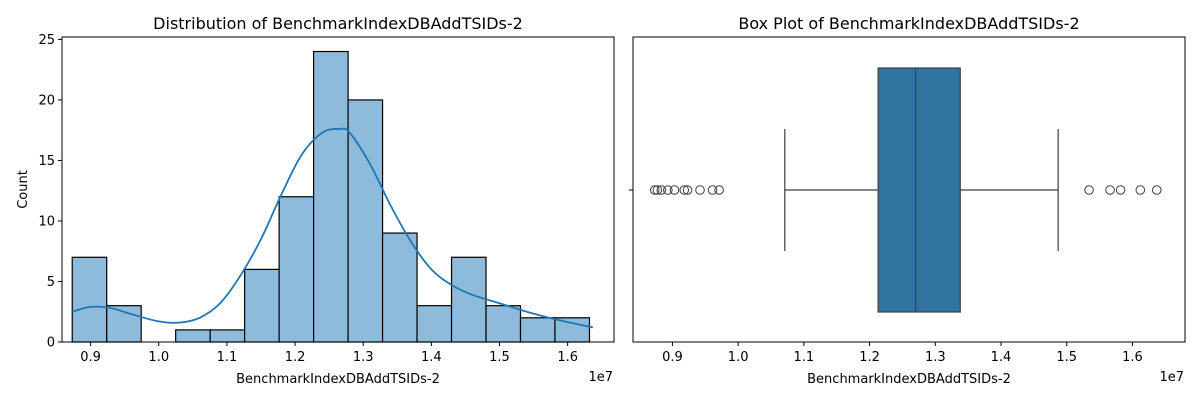 The image size is (1200, 400). Describe the element at coordinates (46, 40) in the screenshot. I see `histogram-y-tick-label: 25` at that location.